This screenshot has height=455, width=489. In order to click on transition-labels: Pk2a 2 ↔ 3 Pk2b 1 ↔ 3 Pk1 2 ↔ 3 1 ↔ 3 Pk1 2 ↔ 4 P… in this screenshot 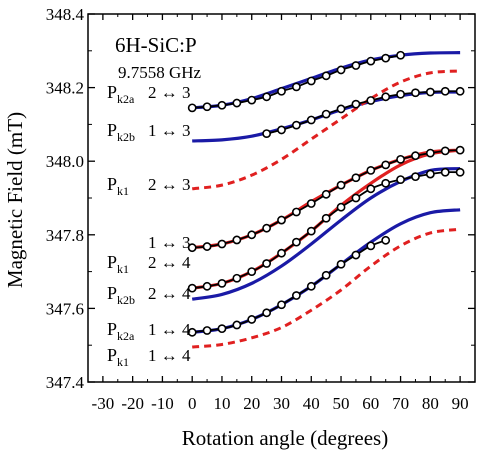, I will do `click(149, 225)`.